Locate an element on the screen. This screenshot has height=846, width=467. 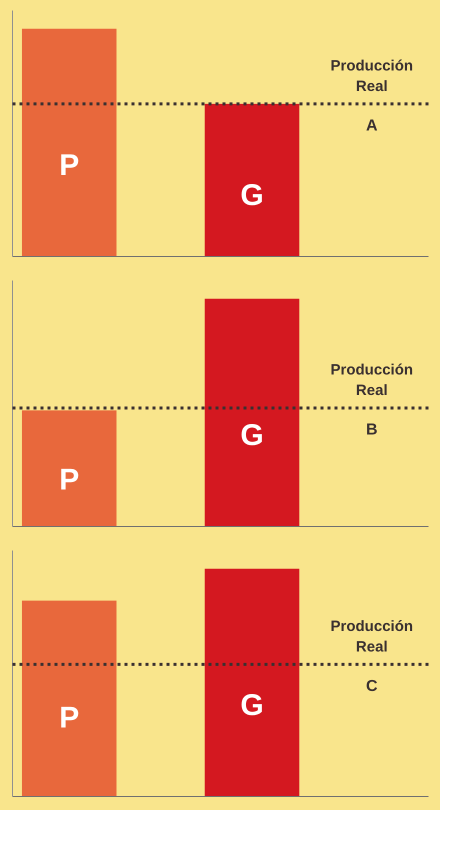
annotation: B is located at coordinates (372, 430).